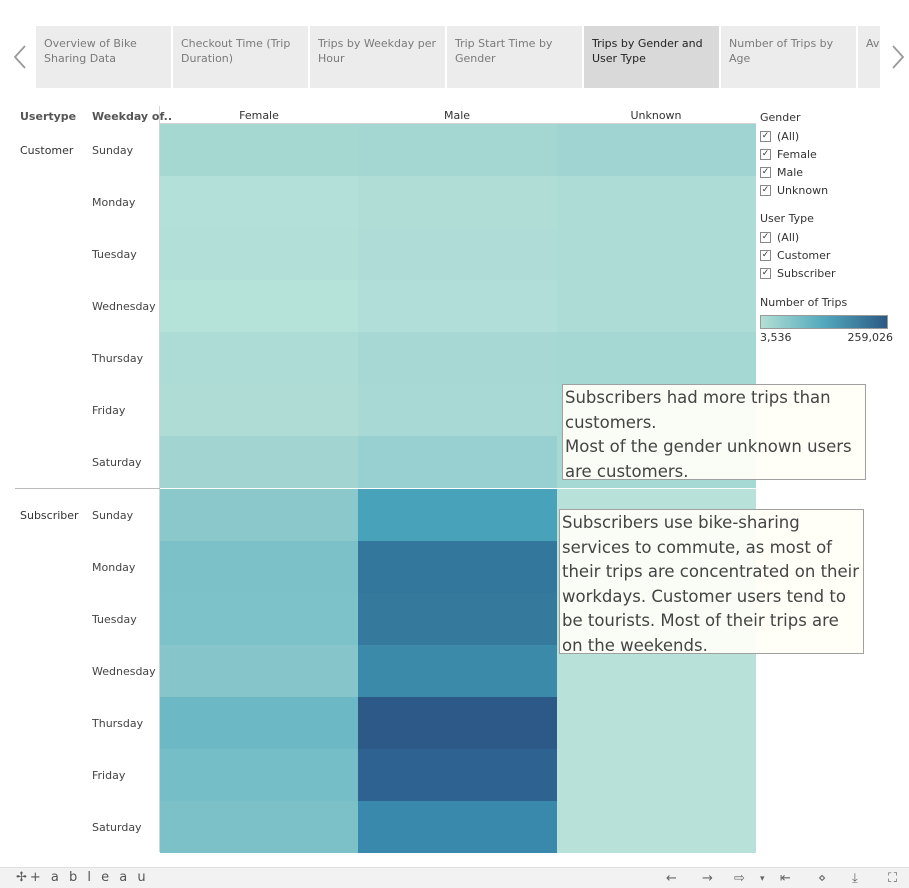 The width and height of the screenshot is (909, 888). What do you see at coordinates (869, 57) in the screenshot?
I see `story-tab-7: Average Trips by` at bounding box center [869, 57].